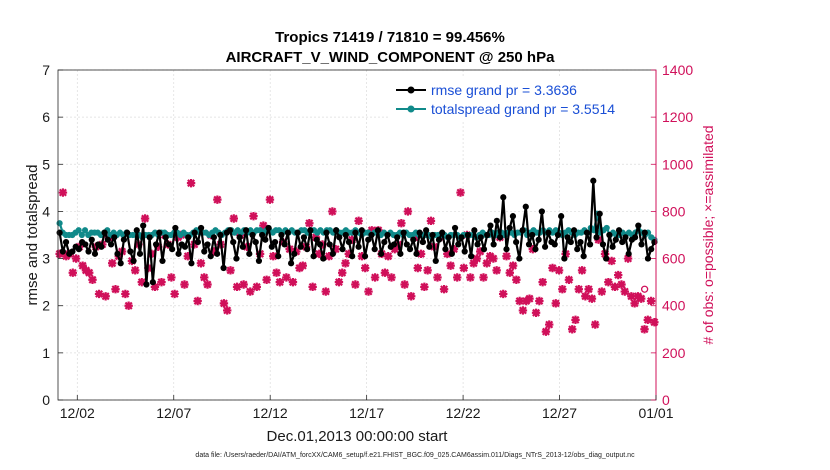 The width and height of the screenshot is (830, 470). I want to click on chart-title: Tropics 71419 / 71810 = 99.456%, so click(390, 37).